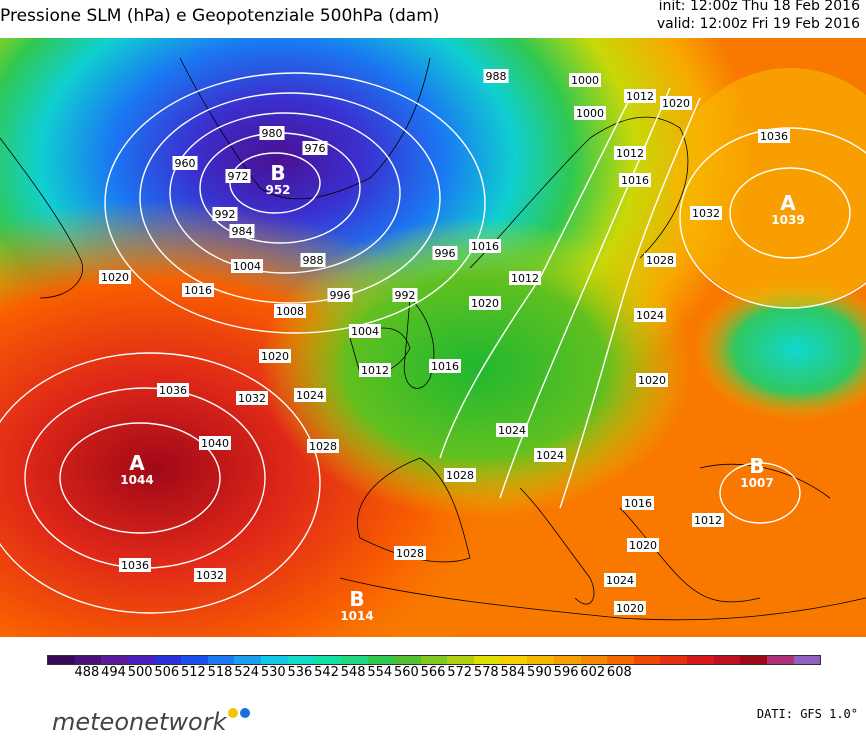 Image resolution: width=866 pixels, height=738 pixels. What do you see at coordinates (242, 231) in the screenshot?
I see `isobar-label-text: 984` at bounding box center [242, 231].